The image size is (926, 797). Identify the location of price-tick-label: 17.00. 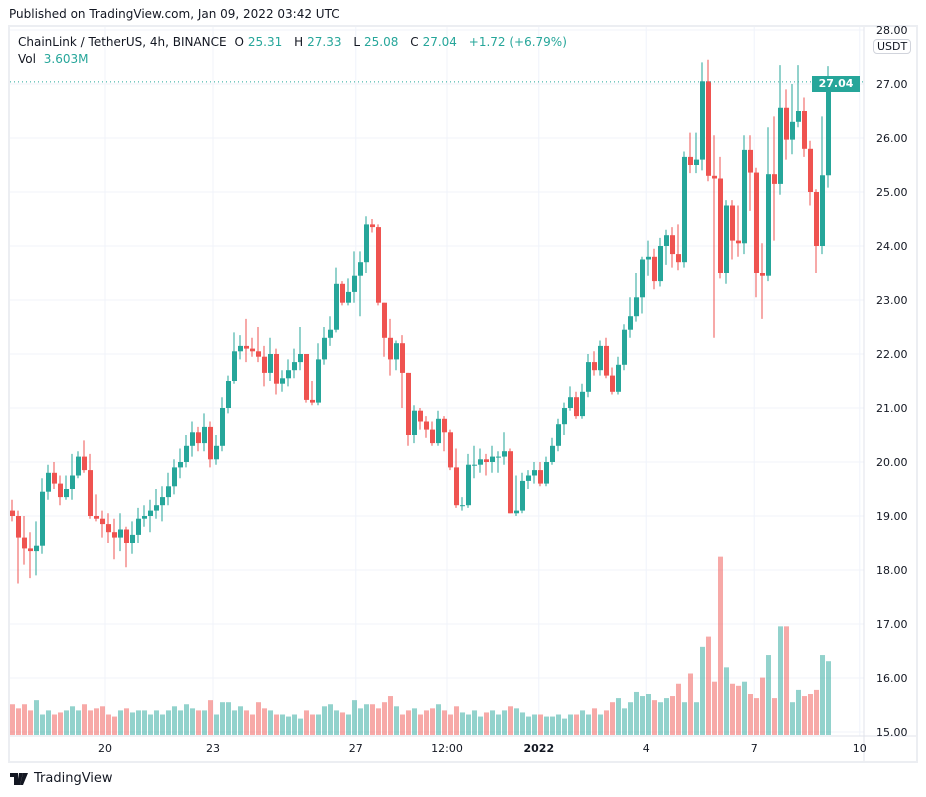
(892, 624).